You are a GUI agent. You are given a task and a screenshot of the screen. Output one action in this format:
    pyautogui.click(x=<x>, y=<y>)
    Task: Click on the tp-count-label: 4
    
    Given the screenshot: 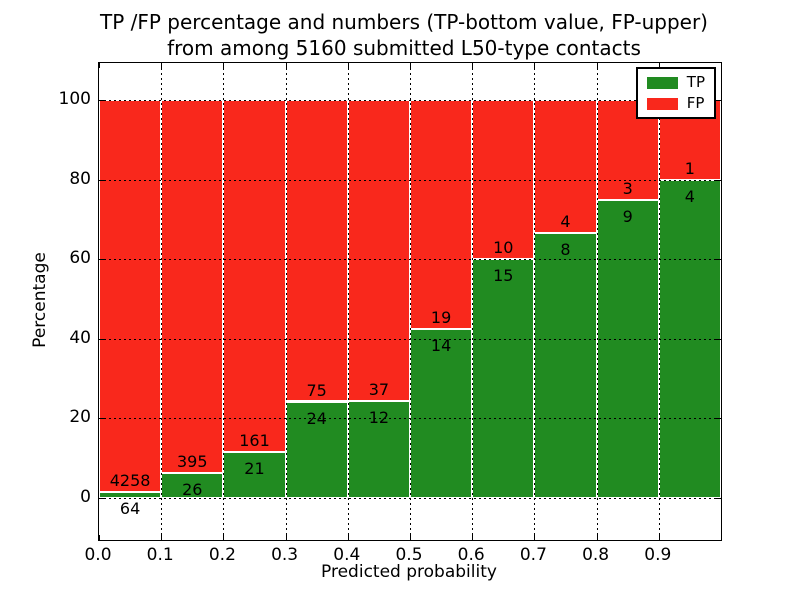 What is the action you would take?
    pyautogui.click(x=689, y=196)
    